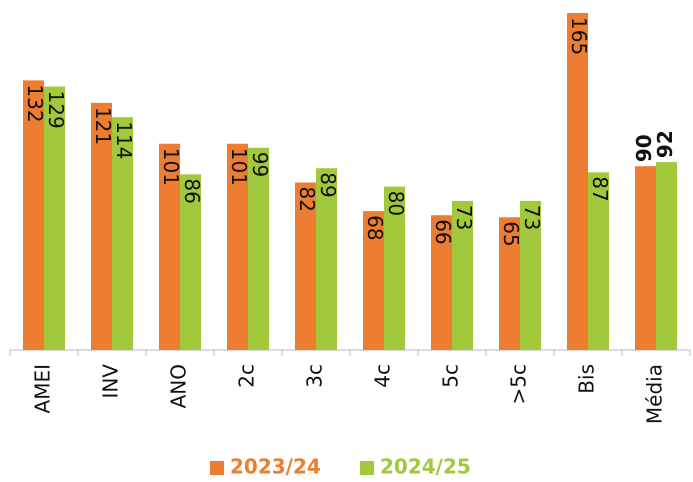 This screenshot has width=693, height=482. I want to click on legend-label: 2024/25, so click(425, 467).